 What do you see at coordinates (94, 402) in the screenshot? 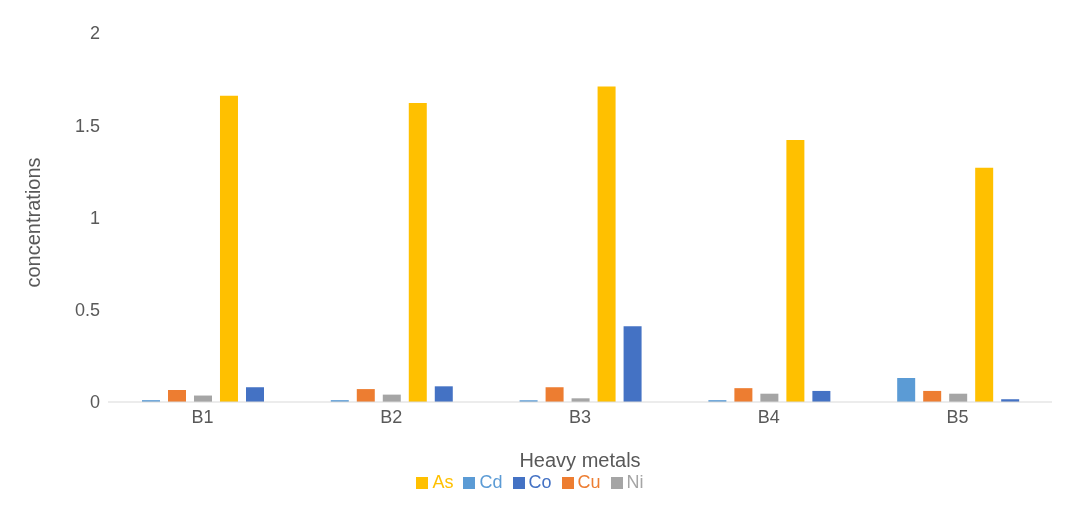
I see `y-tick-label: 0` at bounding box center [94, 402].